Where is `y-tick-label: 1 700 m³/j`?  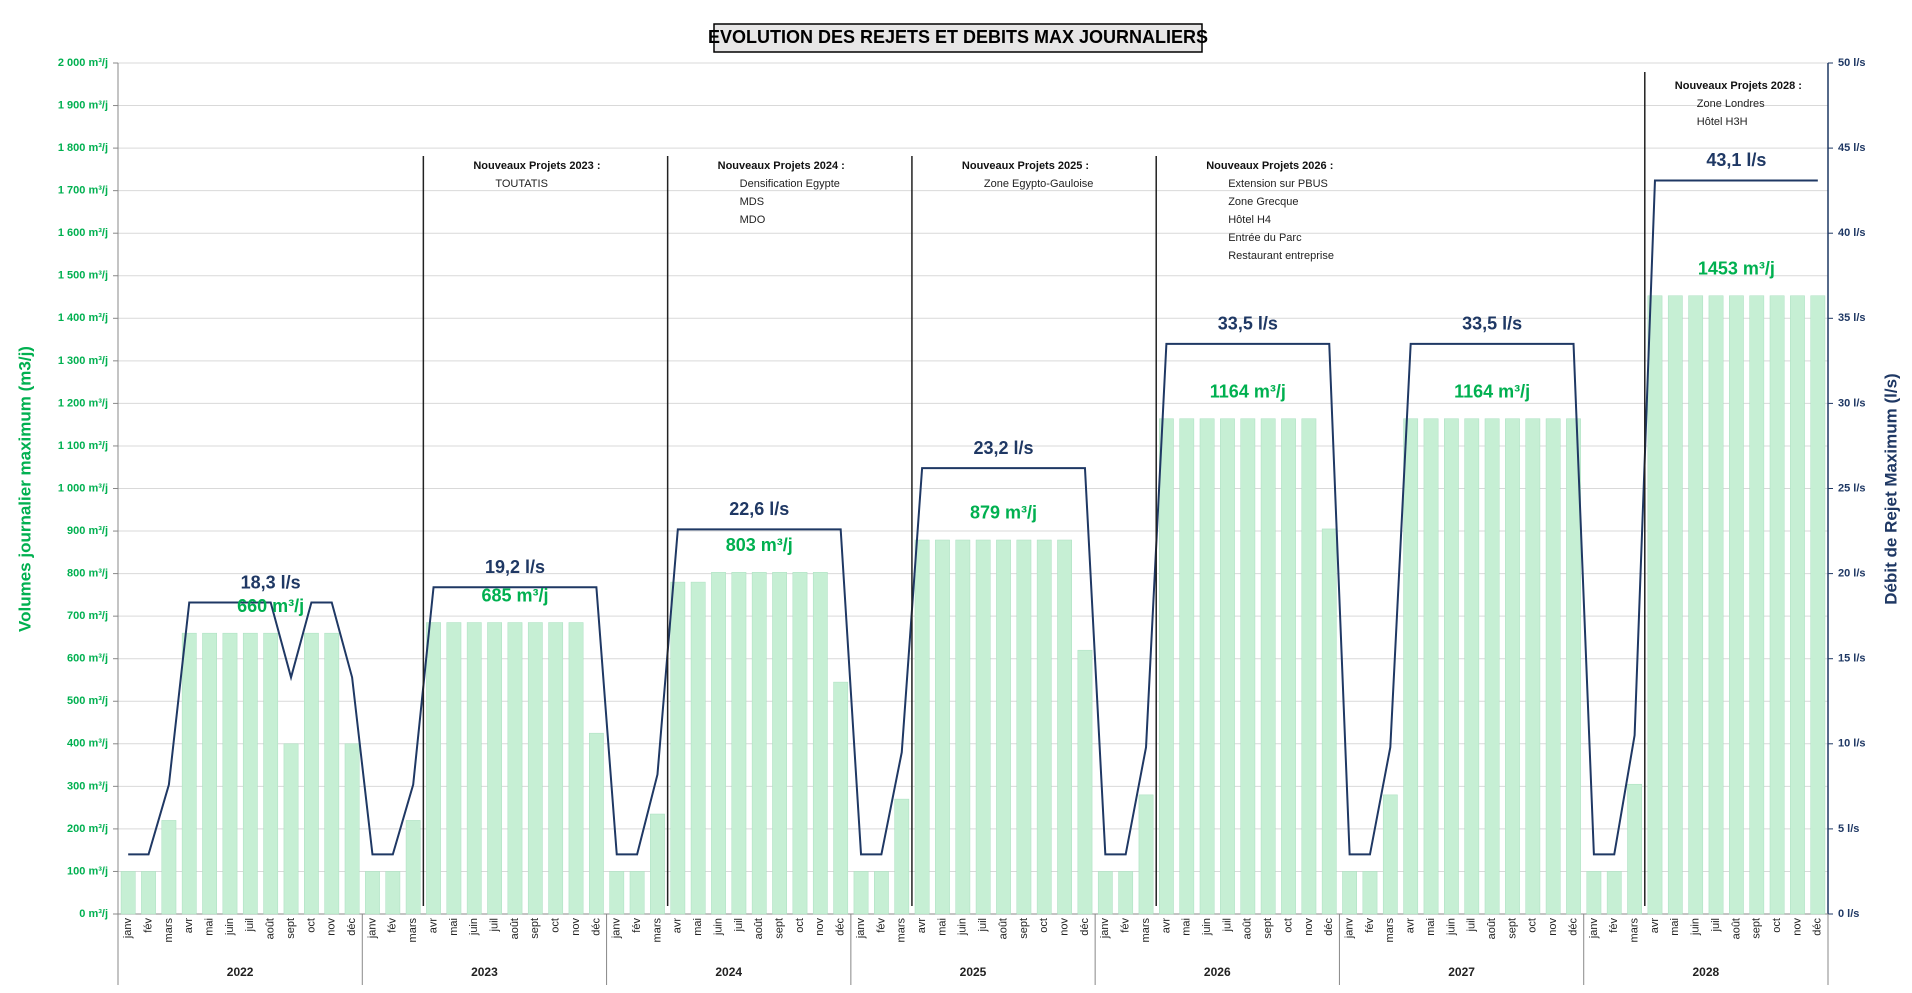
y-tick-label: 1 700 m³/j is located at coordinates (83, 191).